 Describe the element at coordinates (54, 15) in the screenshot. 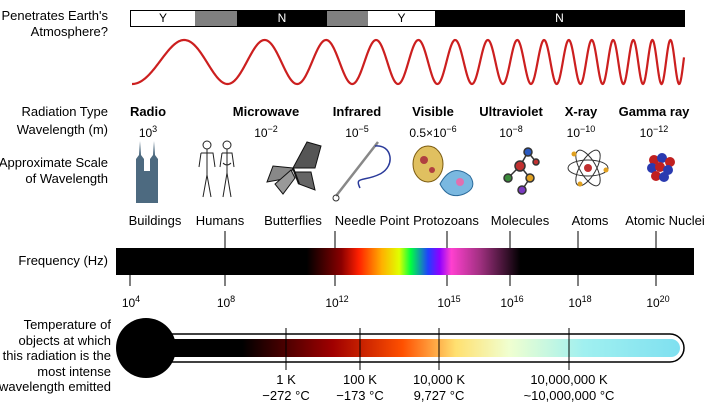

I see `atmosphere-label-line1: Penetrates Earth's` at that location.